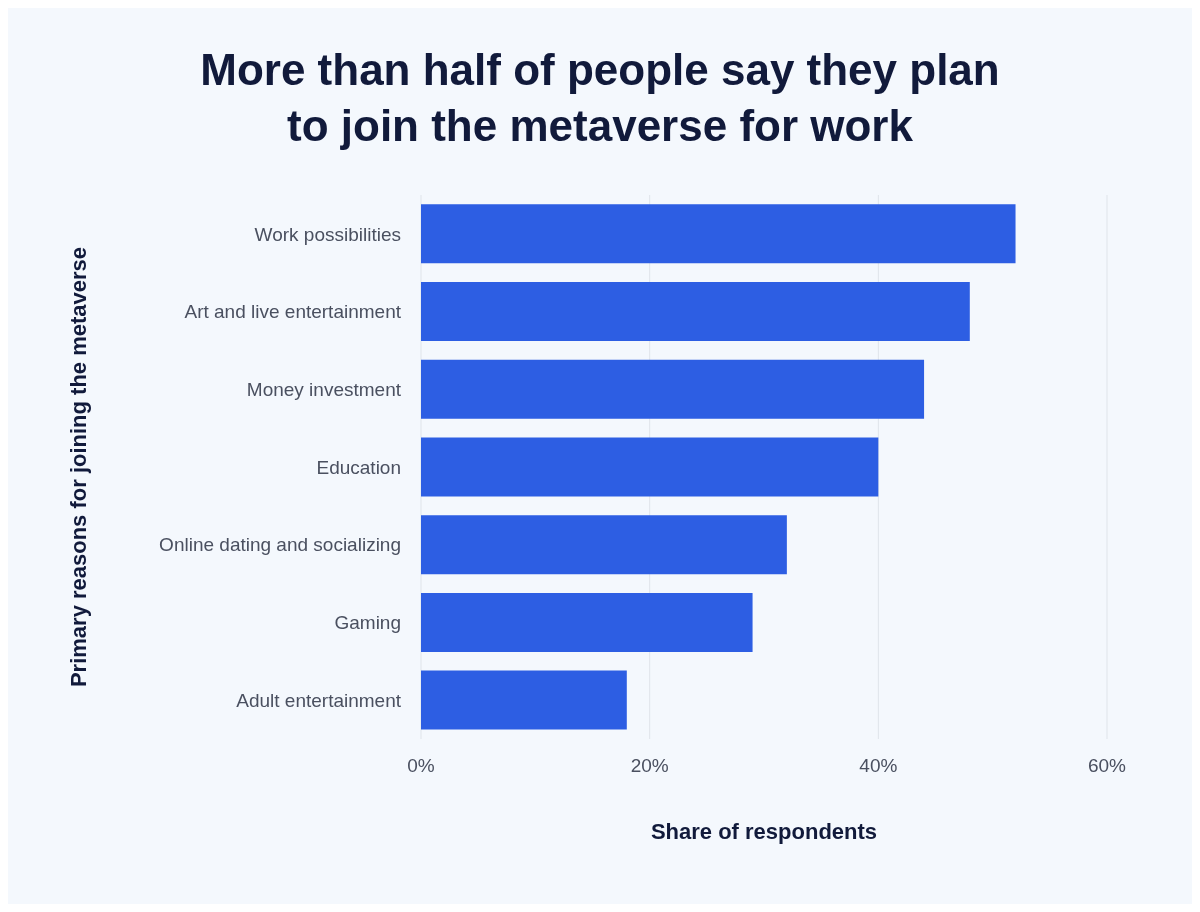  What do you see at coordinates (324, 390) in the screenshot?
I see `y-tick-label: Money investment` at bounding box center [324, 390].